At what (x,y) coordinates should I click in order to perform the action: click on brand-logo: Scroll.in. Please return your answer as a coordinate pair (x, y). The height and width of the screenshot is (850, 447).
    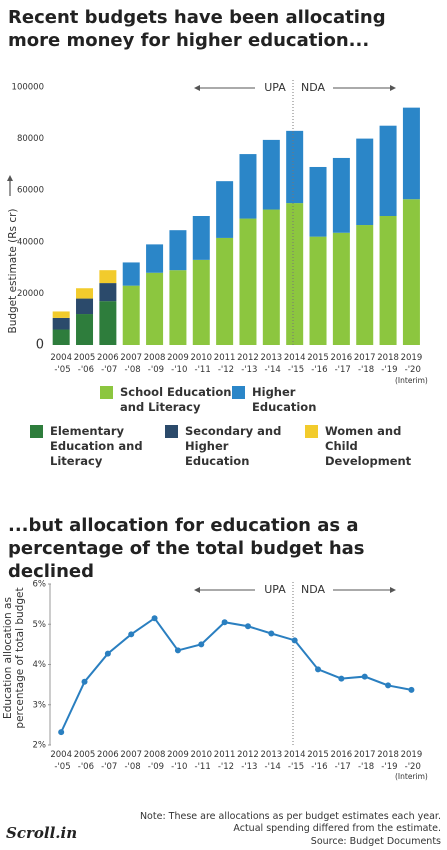
    Looking at the image, I should click on (42, 833).